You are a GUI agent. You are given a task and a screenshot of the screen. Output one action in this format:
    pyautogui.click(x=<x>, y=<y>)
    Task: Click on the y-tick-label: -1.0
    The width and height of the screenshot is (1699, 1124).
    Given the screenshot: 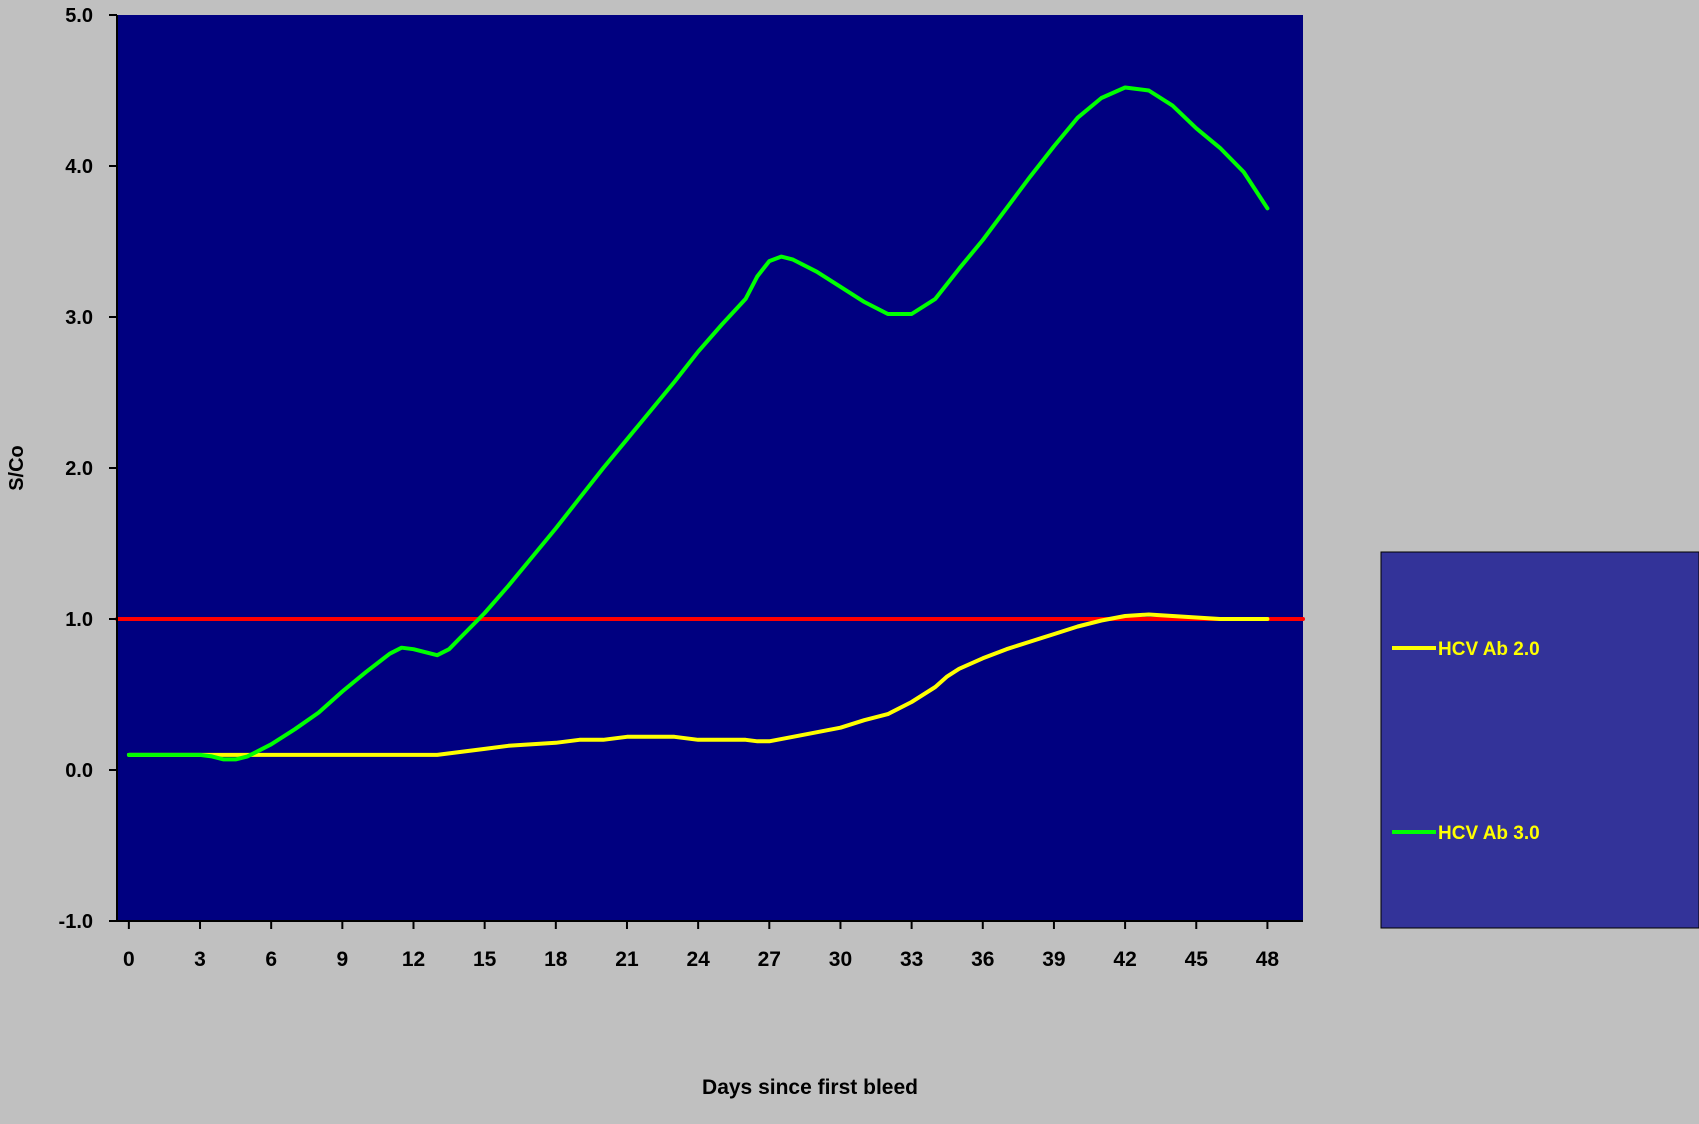 What is the action you would take?
    pyautogui.click(x=76, y=922)
    